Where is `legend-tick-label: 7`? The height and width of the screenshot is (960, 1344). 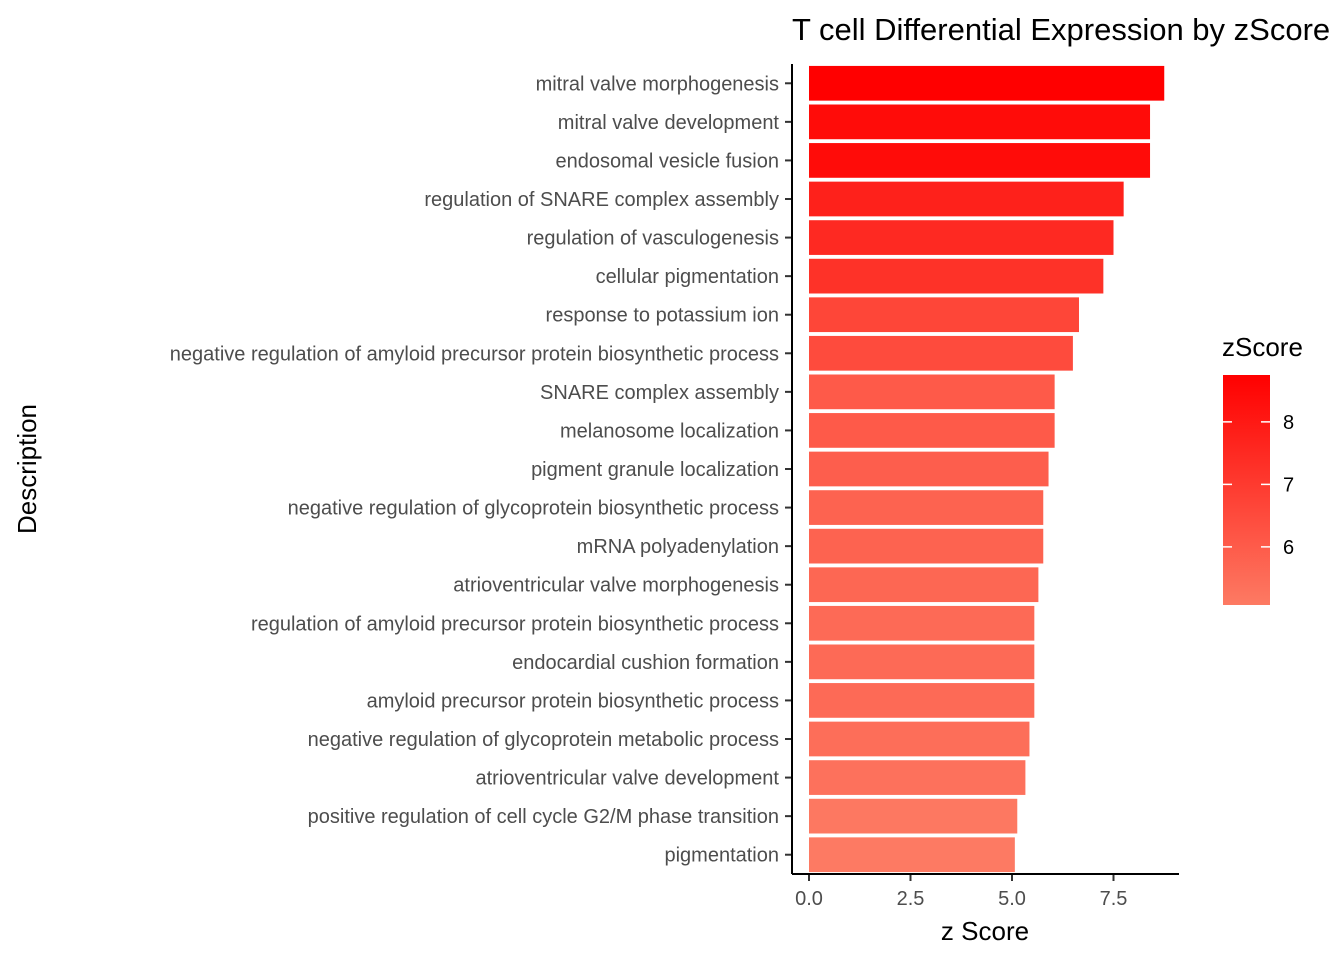
legend-tick-label: 7 is located at coordinates (1288, 485).